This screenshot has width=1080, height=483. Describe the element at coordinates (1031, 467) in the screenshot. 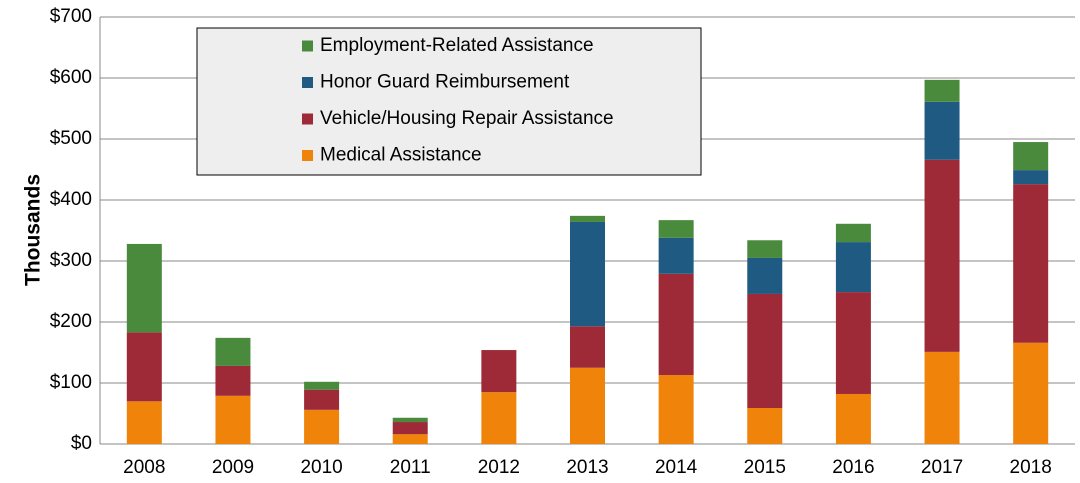

I see `x-tick-label: 2018` at that location.